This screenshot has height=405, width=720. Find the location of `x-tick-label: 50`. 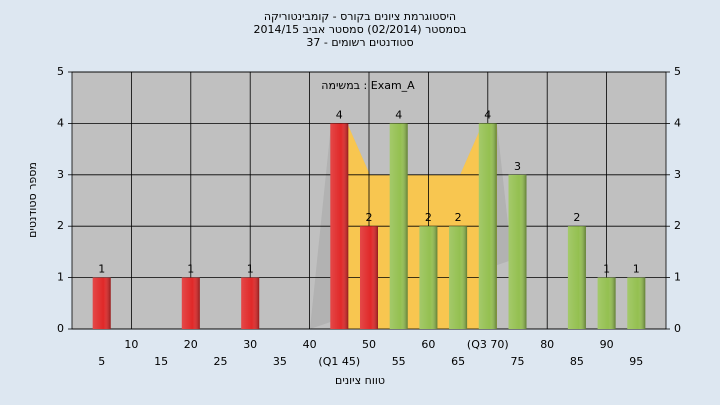

x-tick-label: 50 is located at coordinates (369, 344).